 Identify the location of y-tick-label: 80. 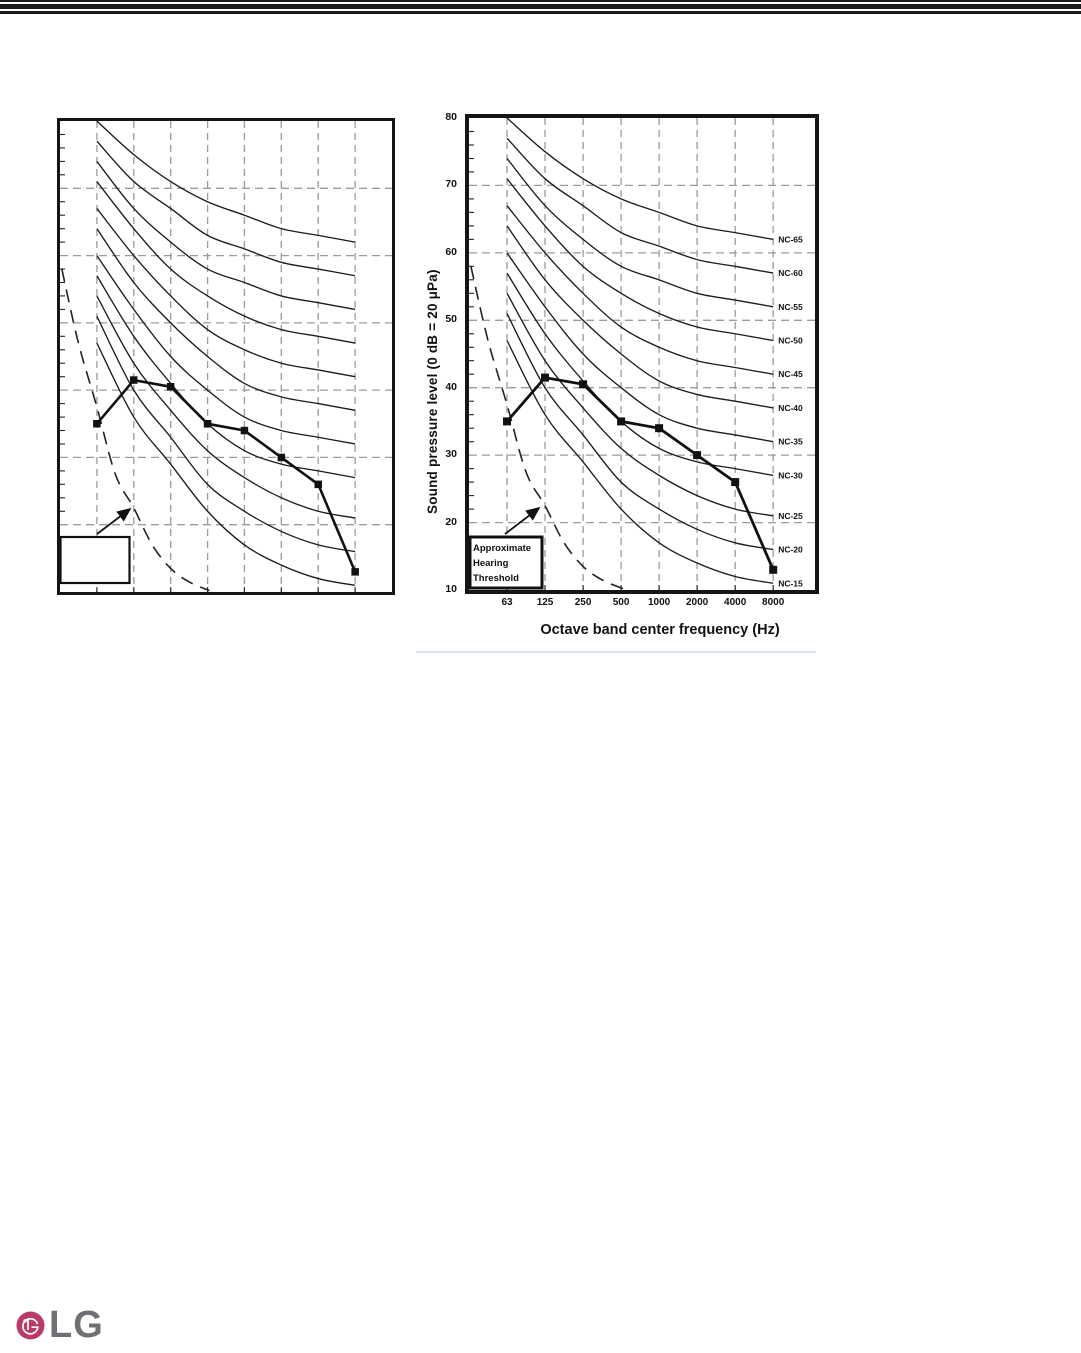
(451, 117).